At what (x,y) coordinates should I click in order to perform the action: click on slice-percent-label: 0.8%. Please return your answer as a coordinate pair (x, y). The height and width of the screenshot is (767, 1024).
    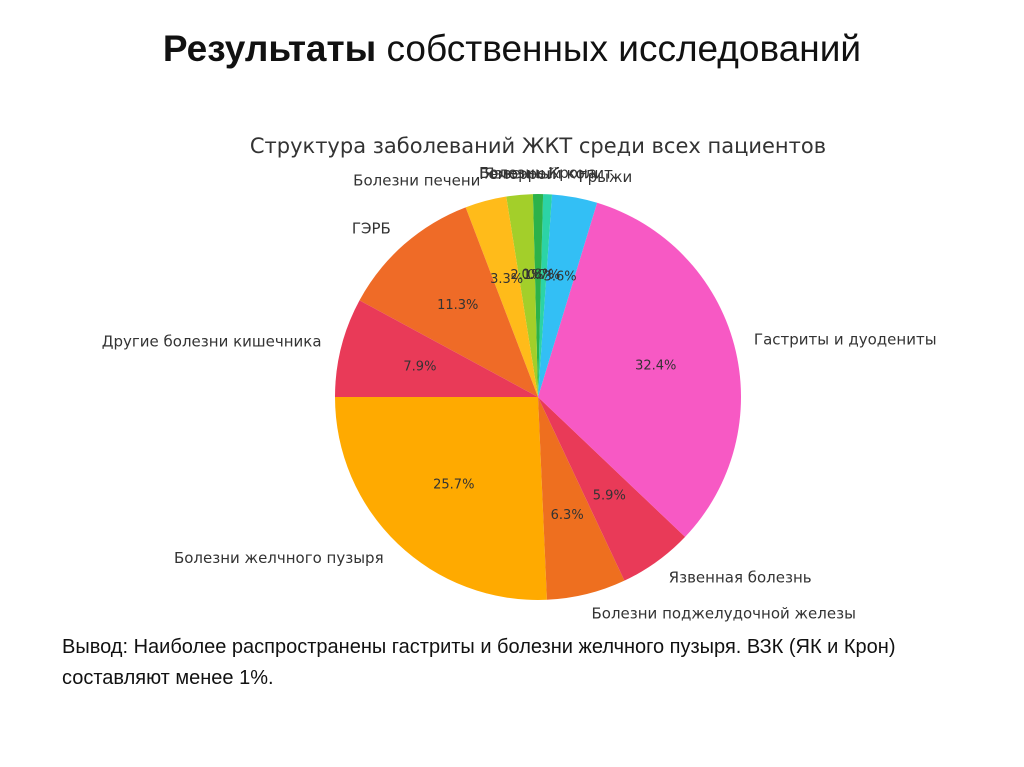
    Looking at the image, I should click on (537, 275).